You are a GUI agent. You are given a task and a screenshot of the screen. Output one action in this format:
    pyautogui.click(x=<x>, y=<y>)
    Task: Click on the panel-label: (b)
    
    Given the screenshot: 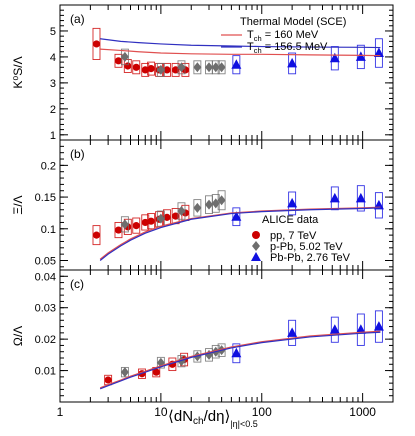 What is the action you would take?
    pyautogui.click(x=77, y=154)
    